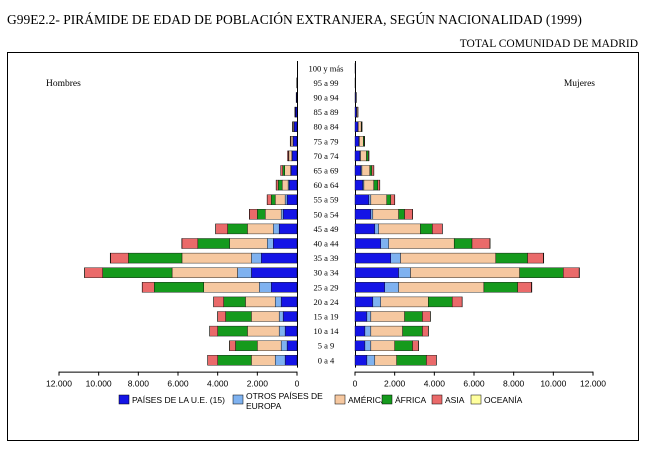 This screenshot has height=450, width=650. What do you see at coordinates (325, 171) in the screenshot?
I see `age-group-label: 65 a 69` at bounding box center [325, 171].